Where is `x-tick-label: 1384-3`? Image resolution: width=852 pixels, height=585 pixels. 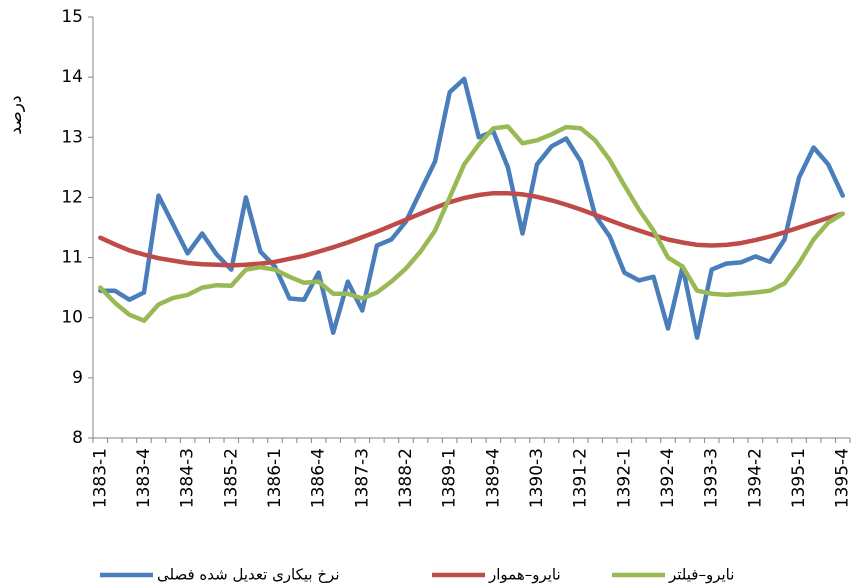
x-tick-label: 1384-3 is located at coordinates (188, 478).